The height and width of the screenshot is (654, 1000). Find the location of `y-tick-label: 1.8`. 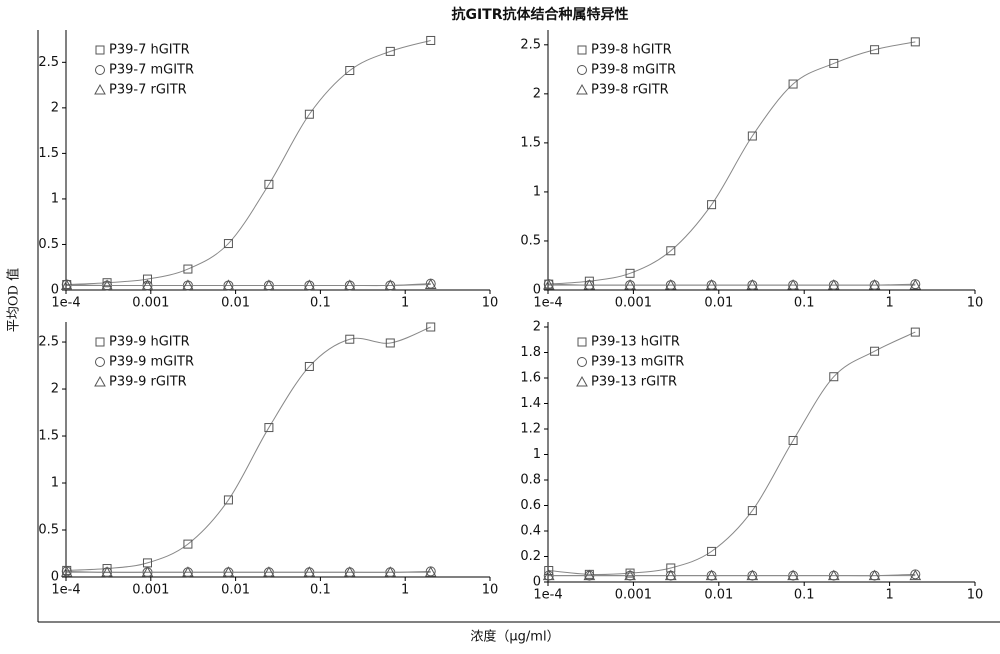

y-tick-label: 1.8 is located at coordinates (530, 352).